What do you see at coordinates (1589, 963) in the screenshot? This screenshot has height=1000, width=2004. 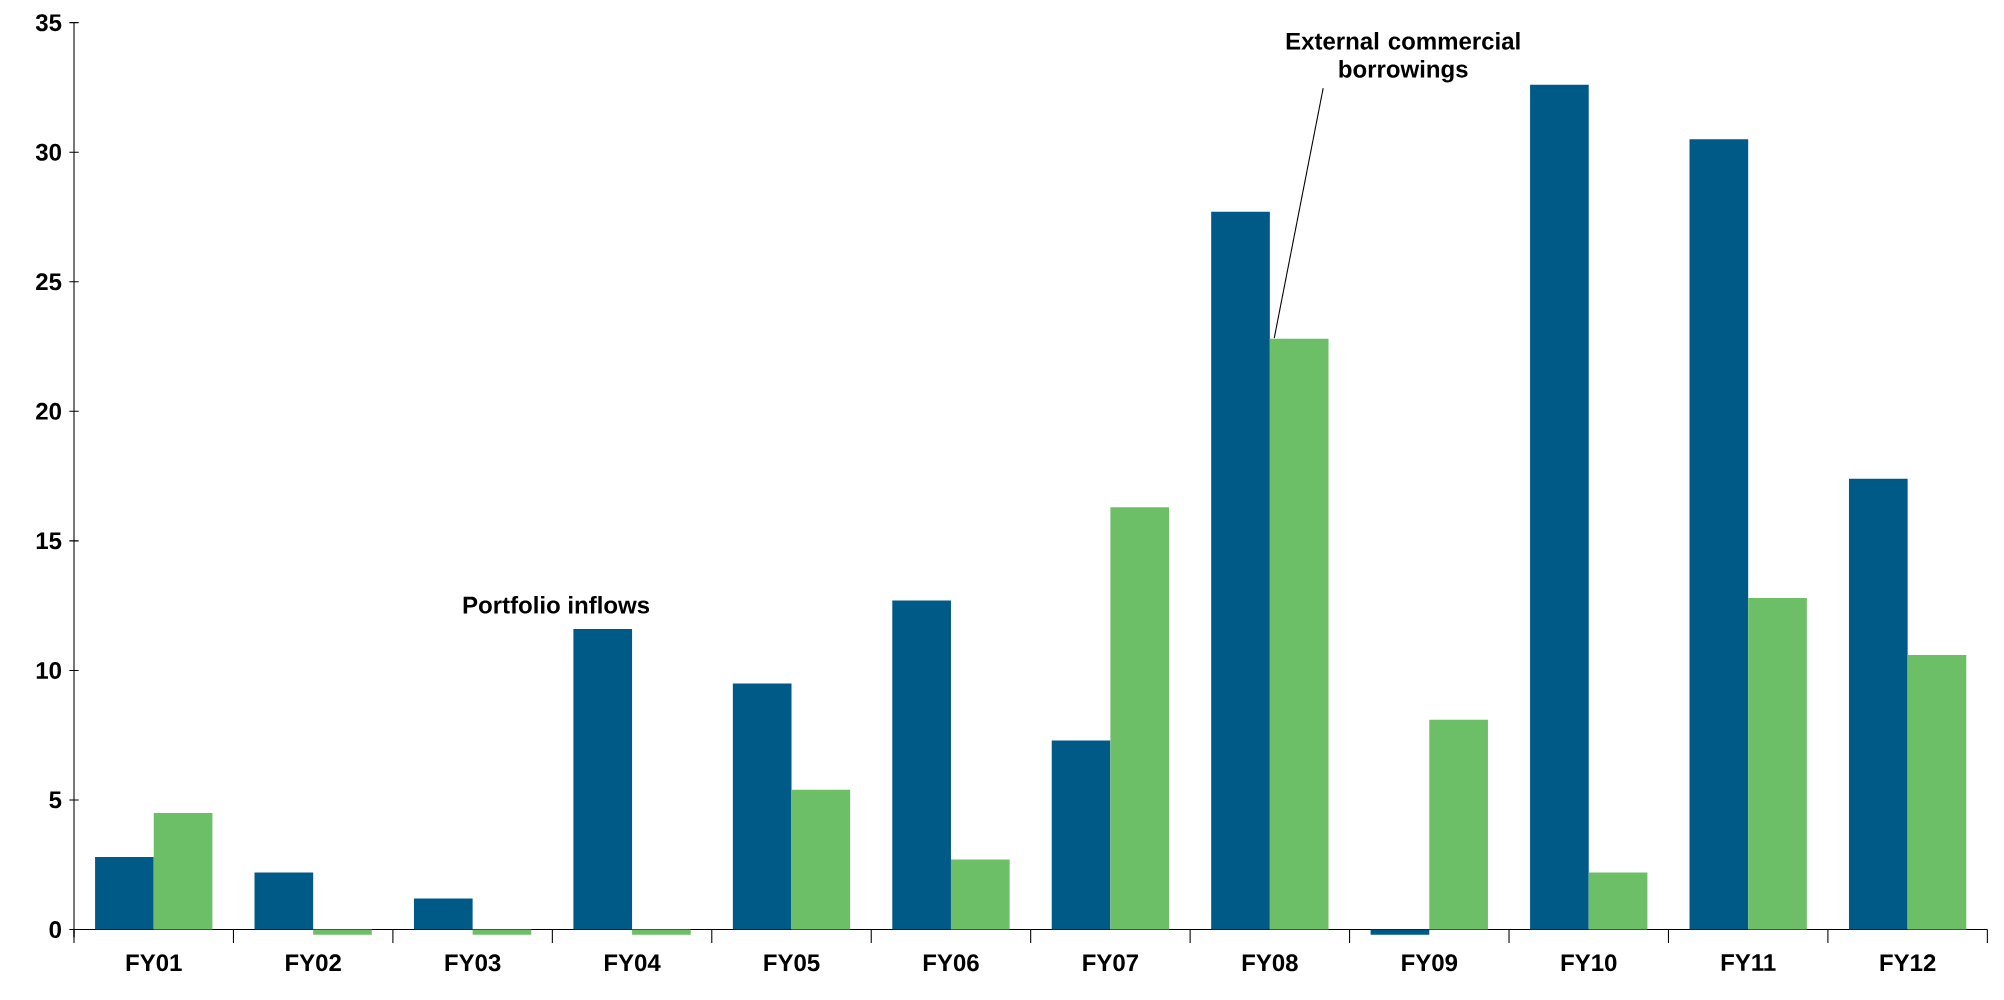 I see `x-tick-label: FY10` at bounding box center [1589, 963].